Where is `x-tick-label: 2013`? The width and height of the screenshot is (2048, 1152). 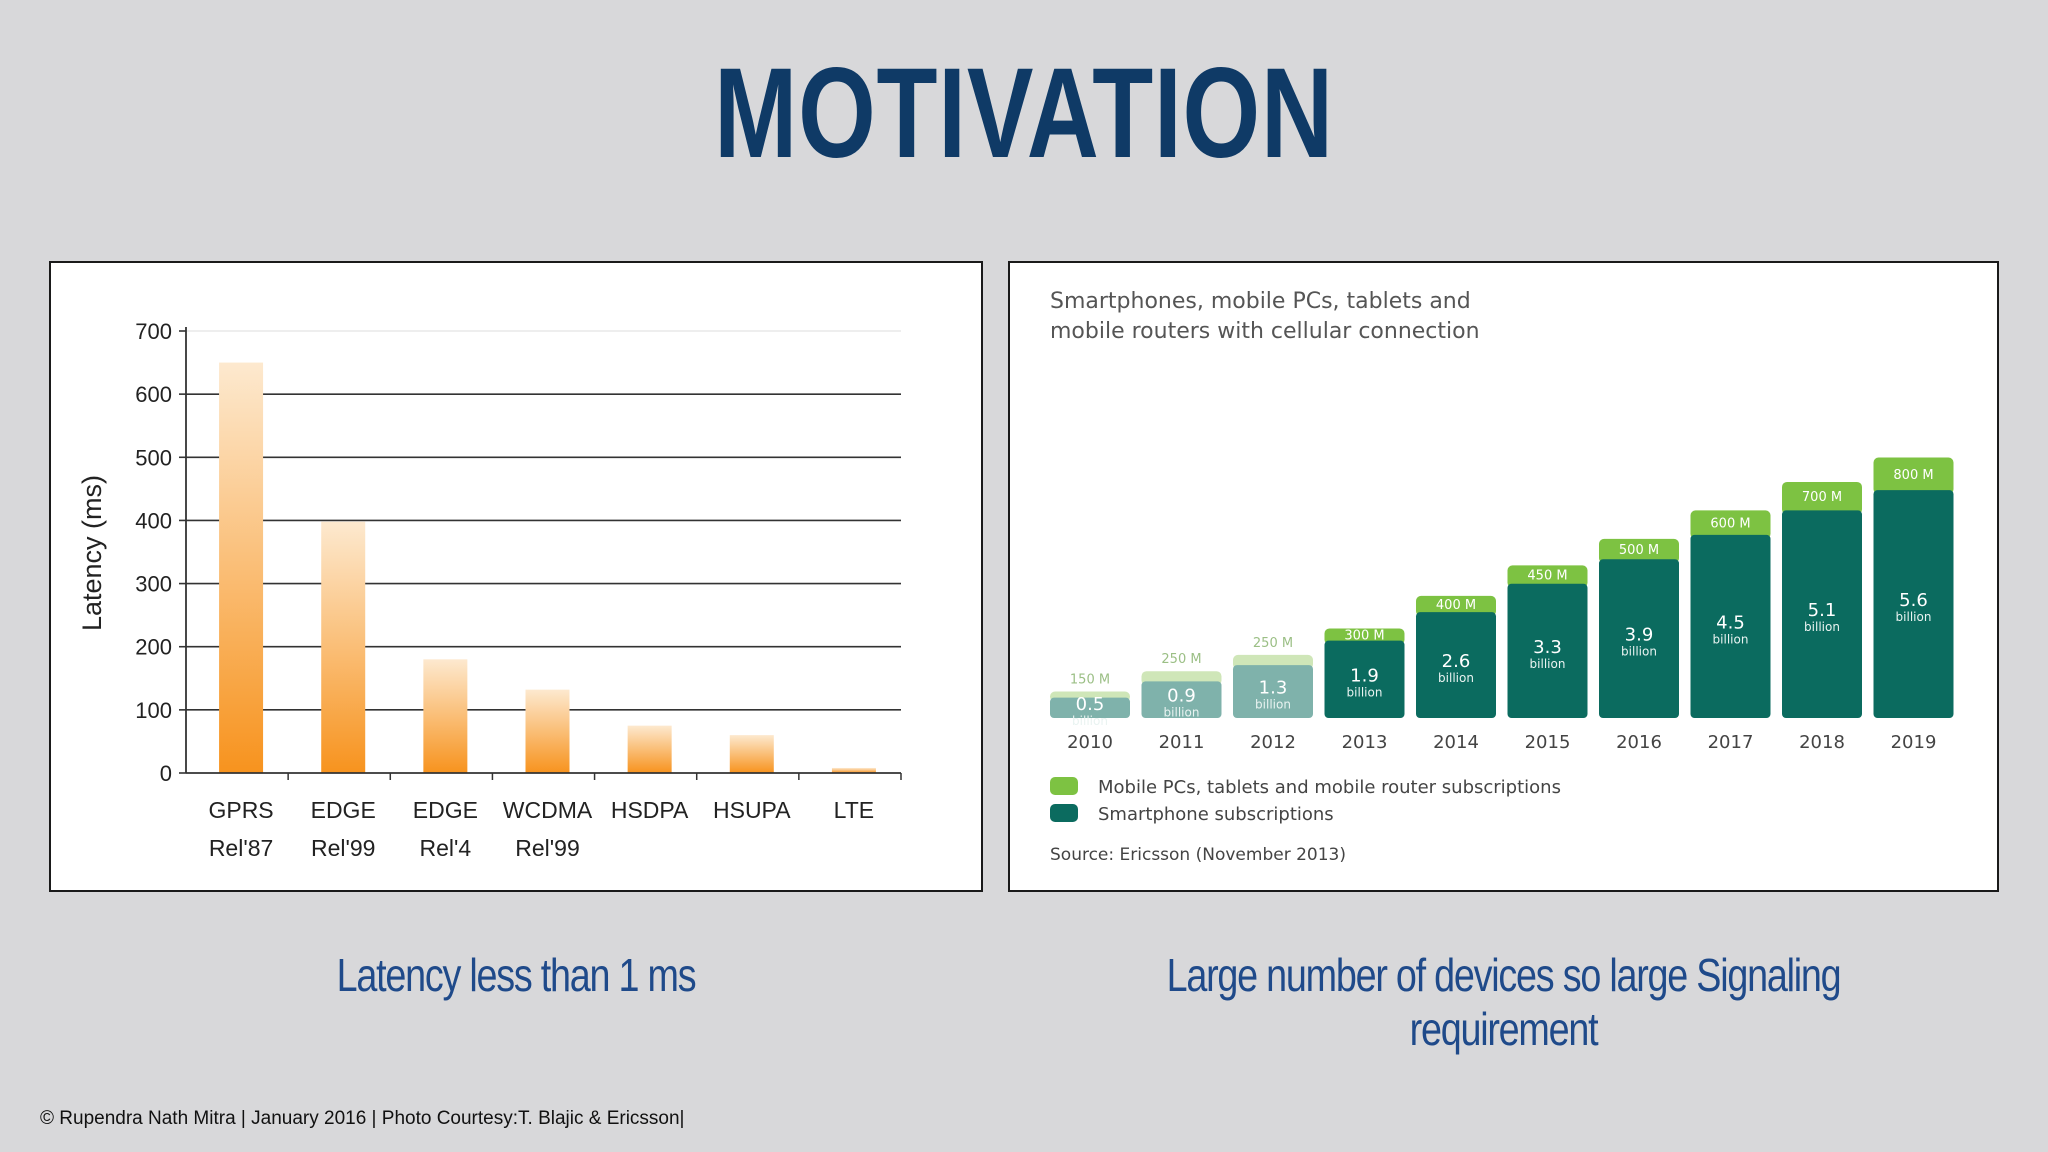
x-tick-label: 2013 is located at coordinates (1365, 742).